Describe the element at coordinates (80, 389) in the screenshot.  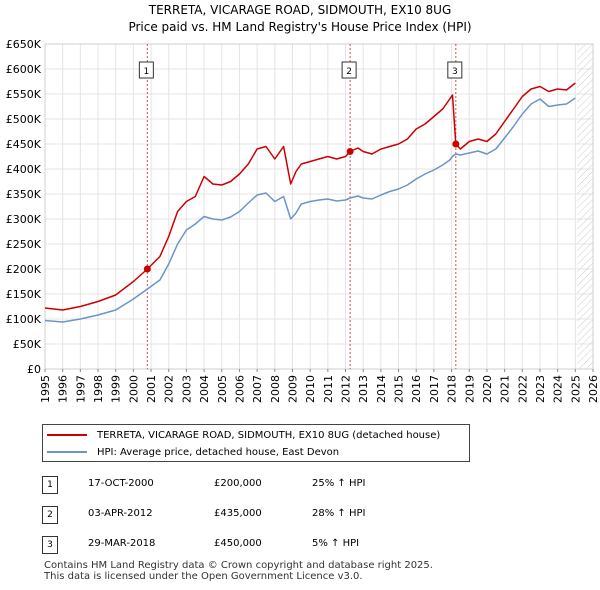
I see `x-tick-label: 1997` at that location.